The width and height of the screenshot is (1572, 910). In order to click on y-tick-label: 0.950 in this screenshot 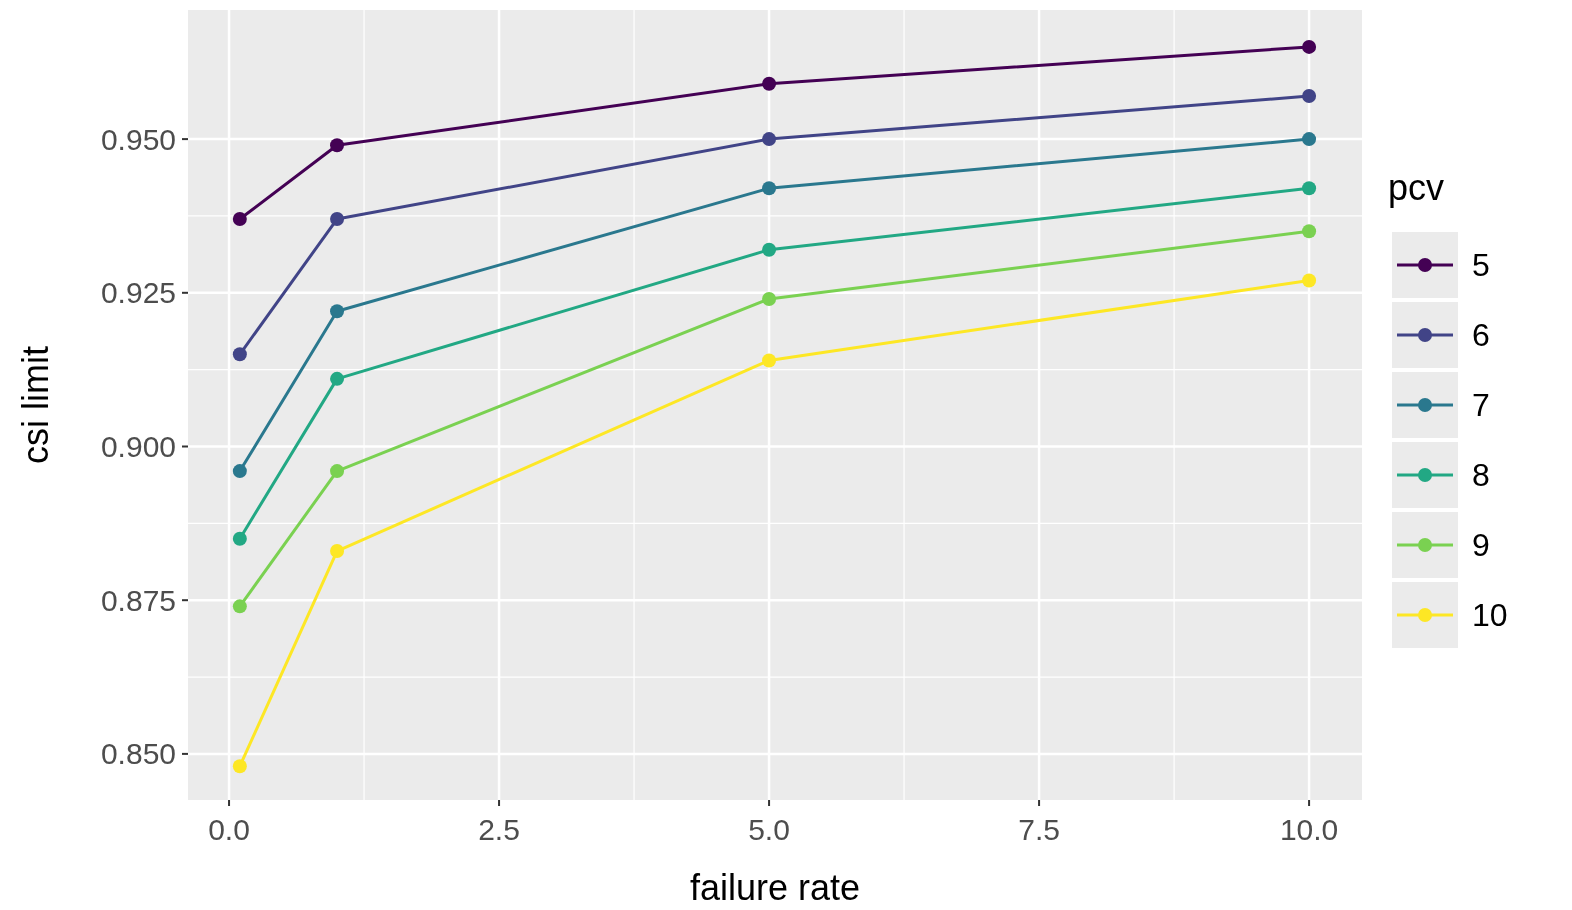, I will do `click(138, 139)`.